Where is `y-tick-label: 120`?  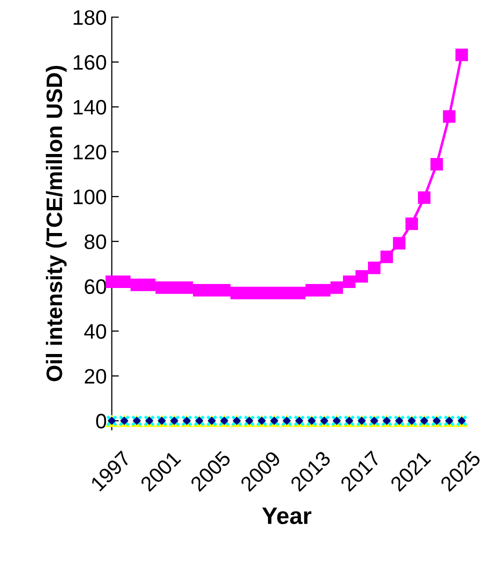
y-tick-label: 120 is located at coordinates (90, 152).